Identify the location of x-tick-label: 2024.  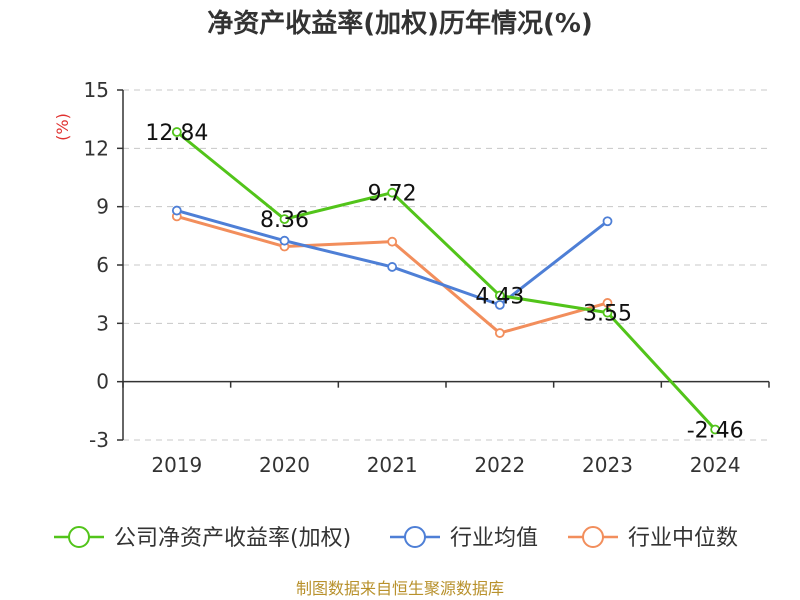
(715, 465).